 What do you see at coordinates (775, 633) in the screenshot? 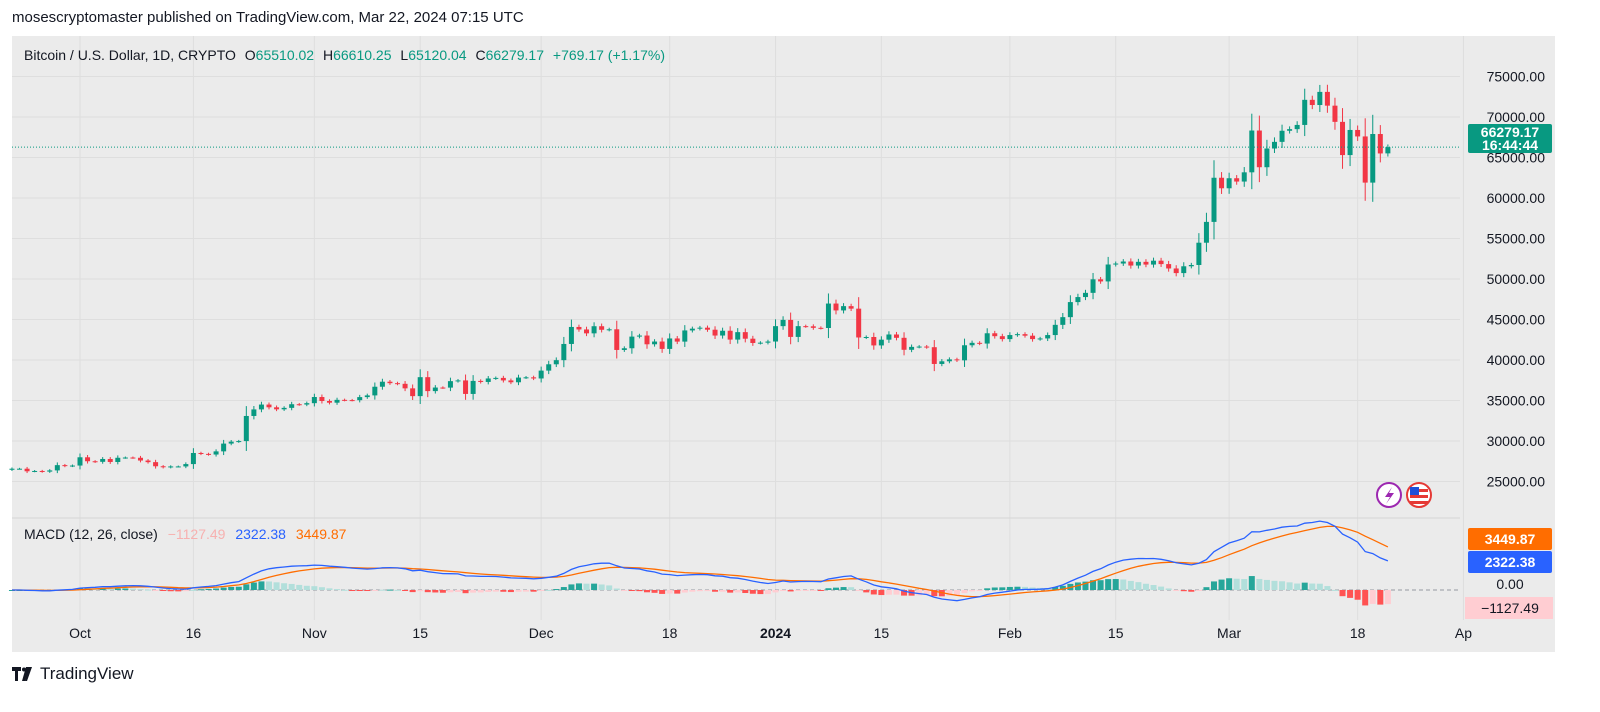
I see `time-tick-label: 2024` at bounding box center [775, 633].